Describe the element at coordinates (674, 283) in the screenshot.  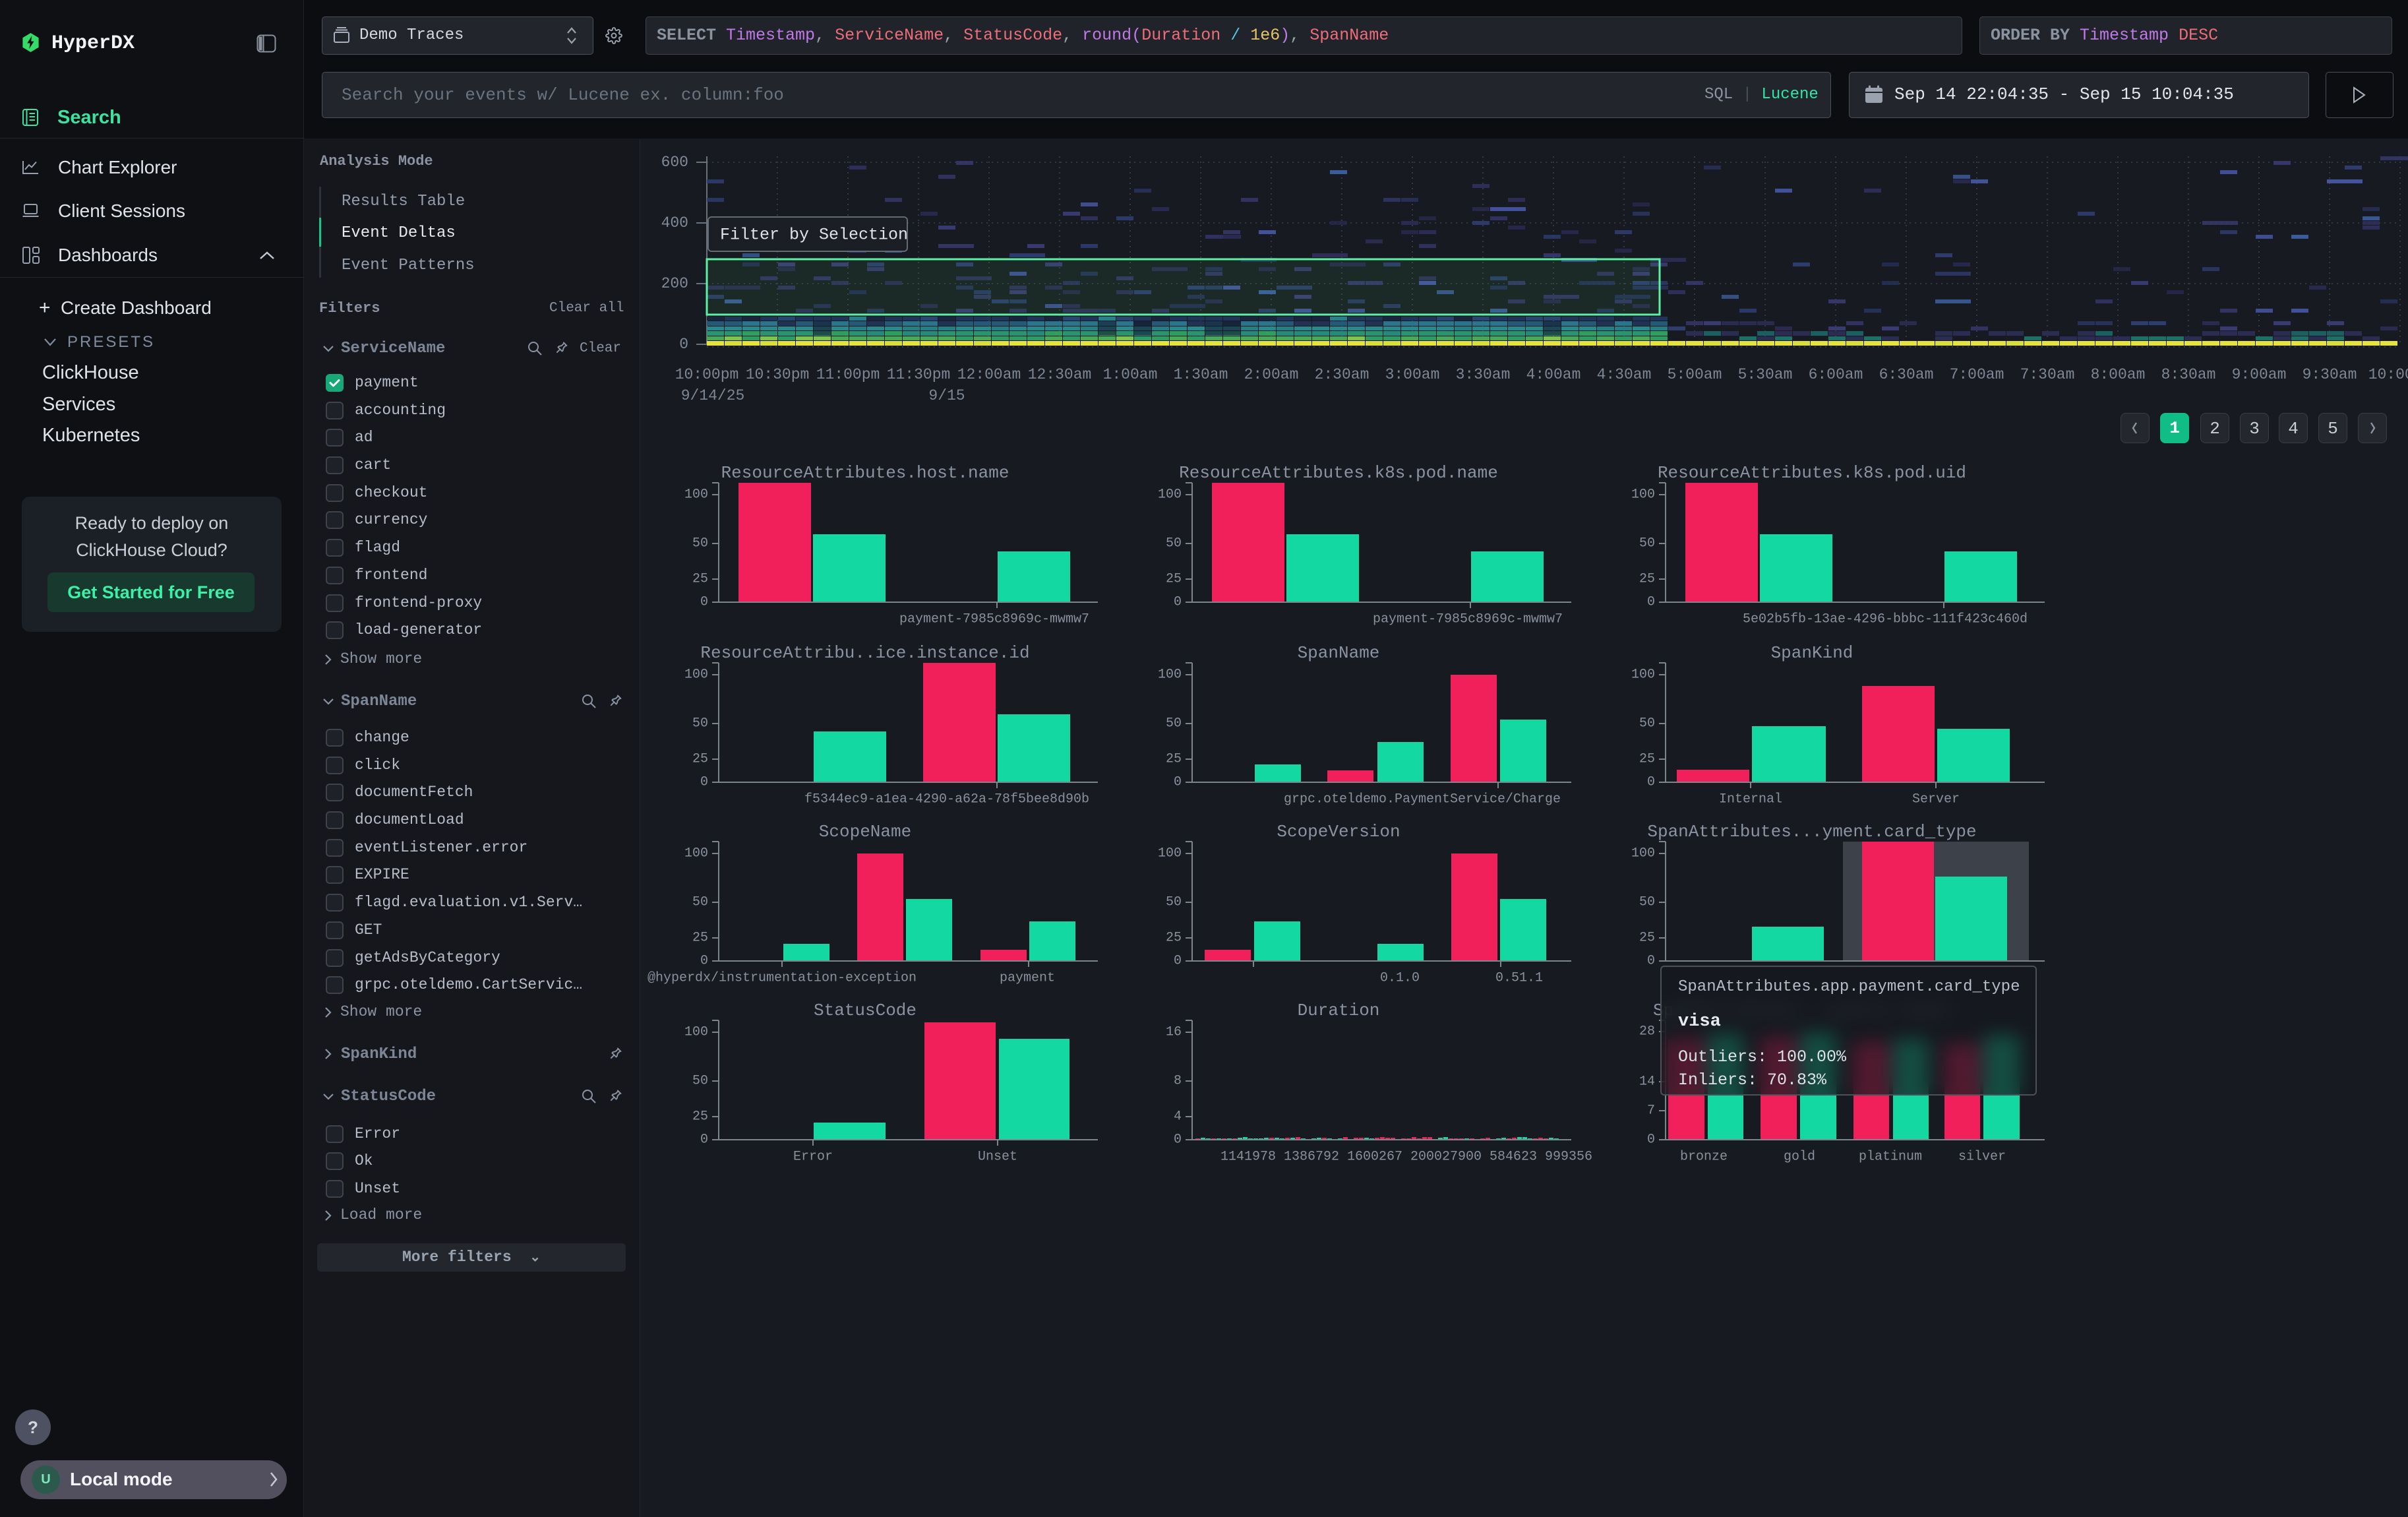
I see `svg-text: 200` at that location.